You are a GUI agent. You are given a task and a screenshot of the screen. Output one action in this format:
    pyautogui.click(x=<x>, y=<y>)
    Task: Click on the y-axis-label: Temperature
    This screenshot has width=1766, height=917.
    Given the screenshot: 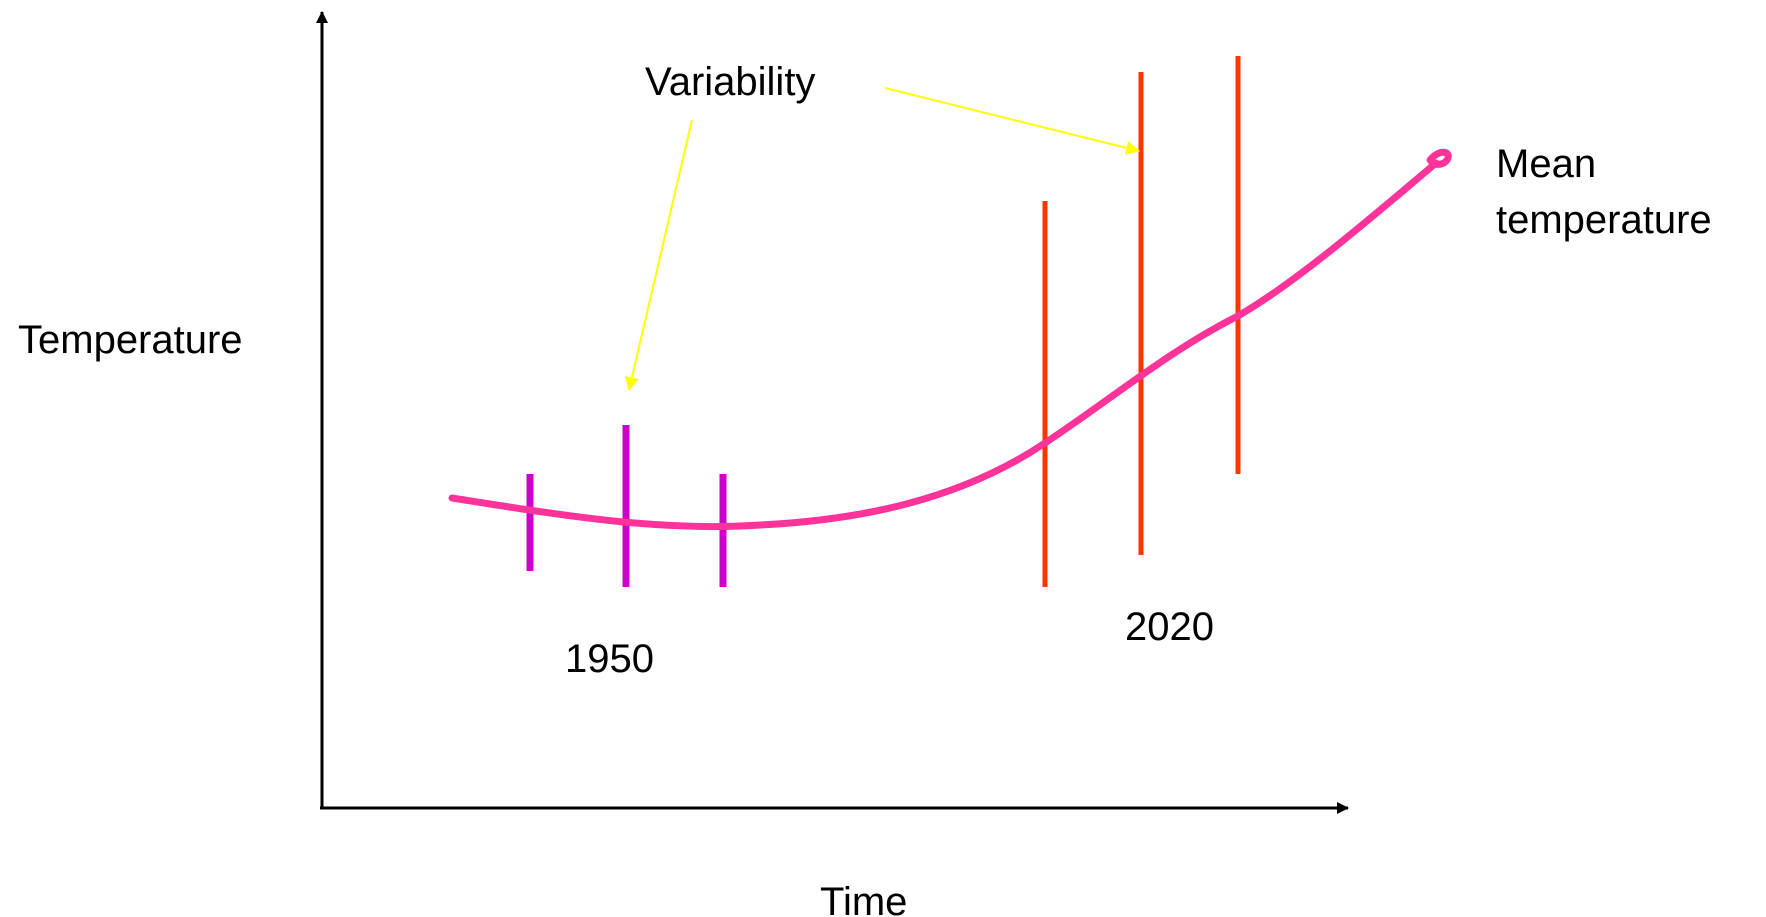 What is the action you would take?
    pyautogui.click(x=130, y=340)
    